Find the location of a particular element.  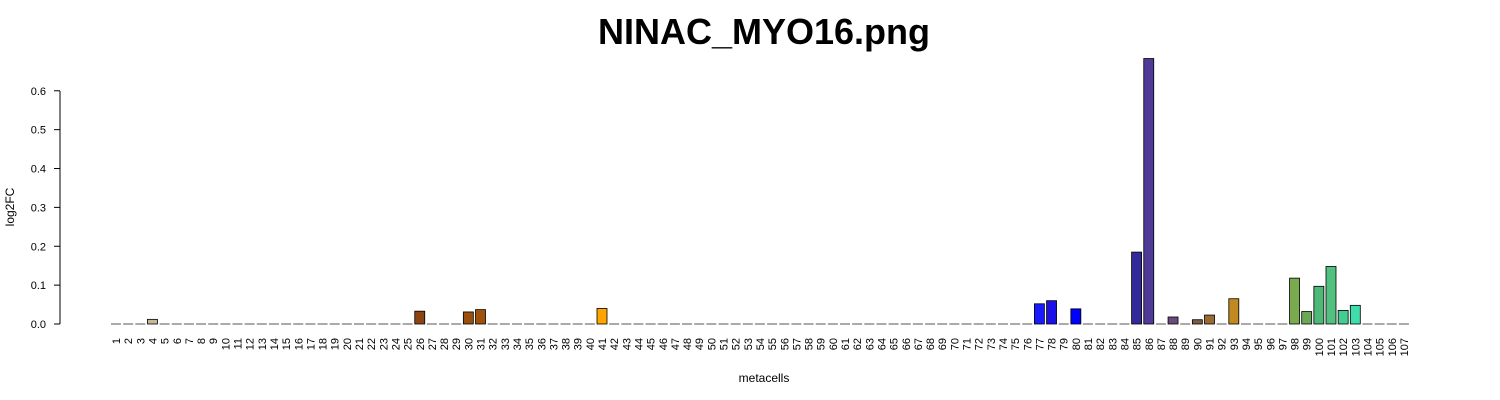

x-tick-label: 58 is located at coordinates (810, 344).